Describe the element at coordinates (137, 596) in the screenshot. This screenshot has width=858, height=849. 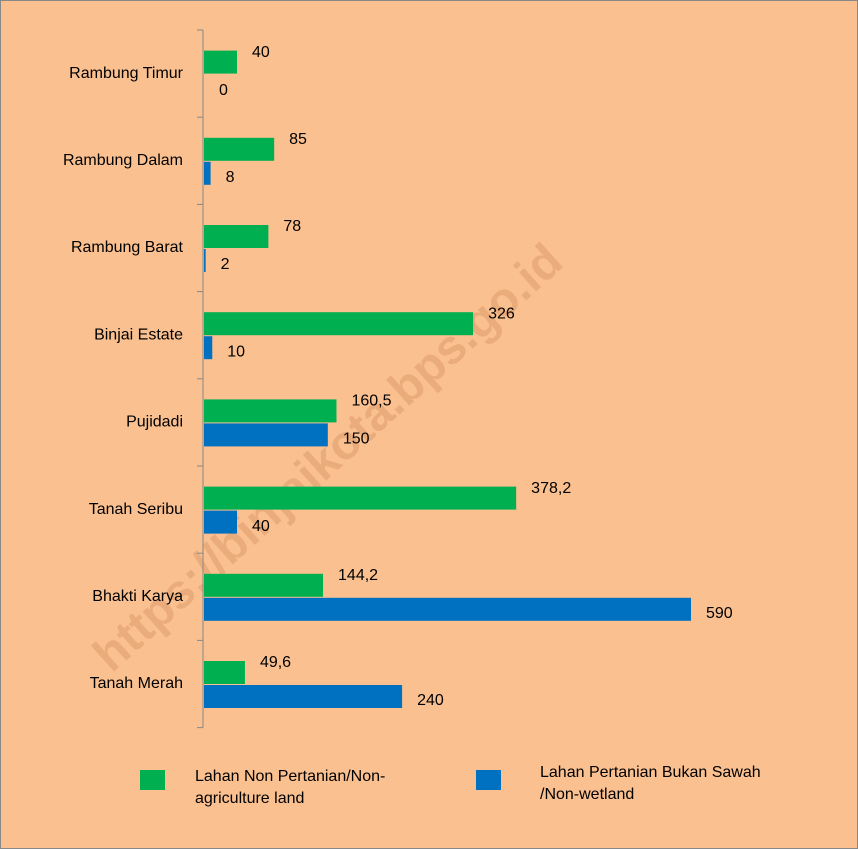
I see `y-tick-label: Bhakti Karya` at that location.